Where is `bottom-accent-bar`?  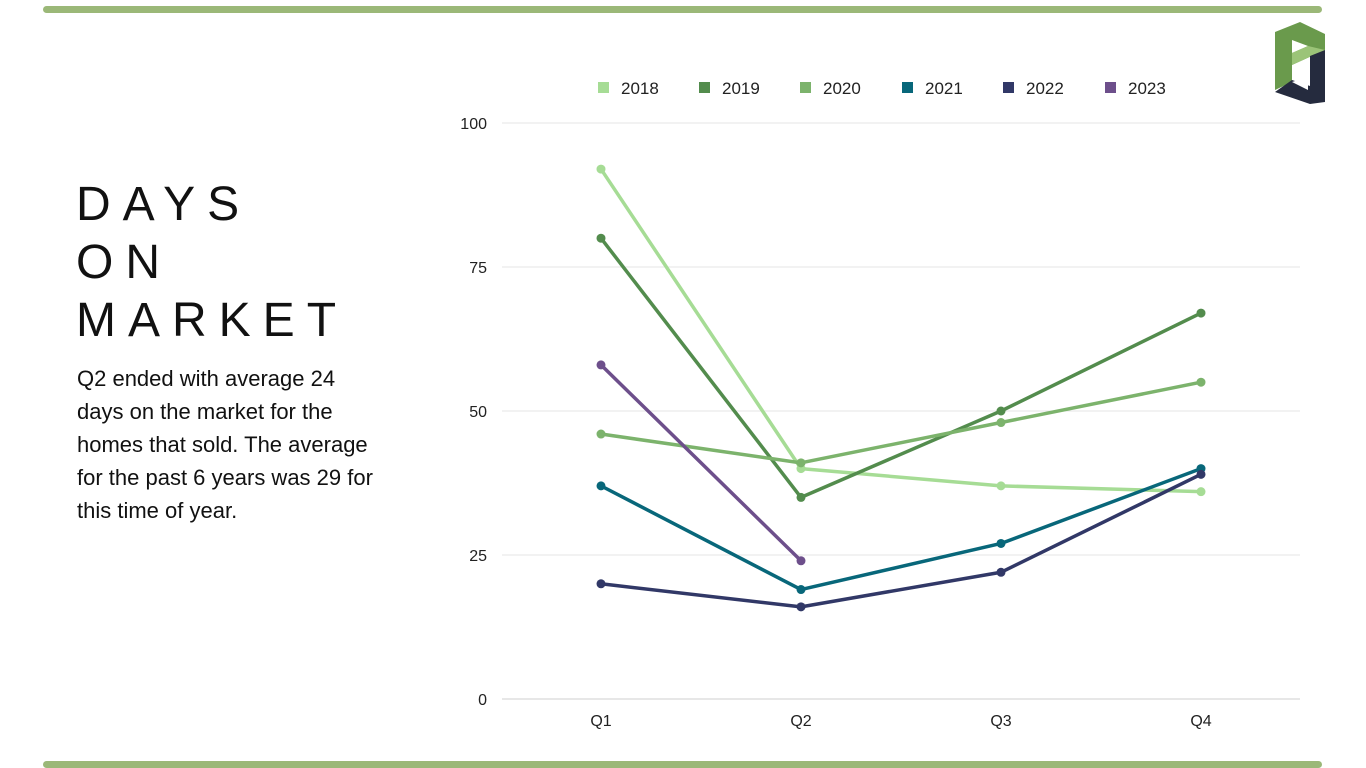
bottom-accent-bar is located at coordinates (682, 764).